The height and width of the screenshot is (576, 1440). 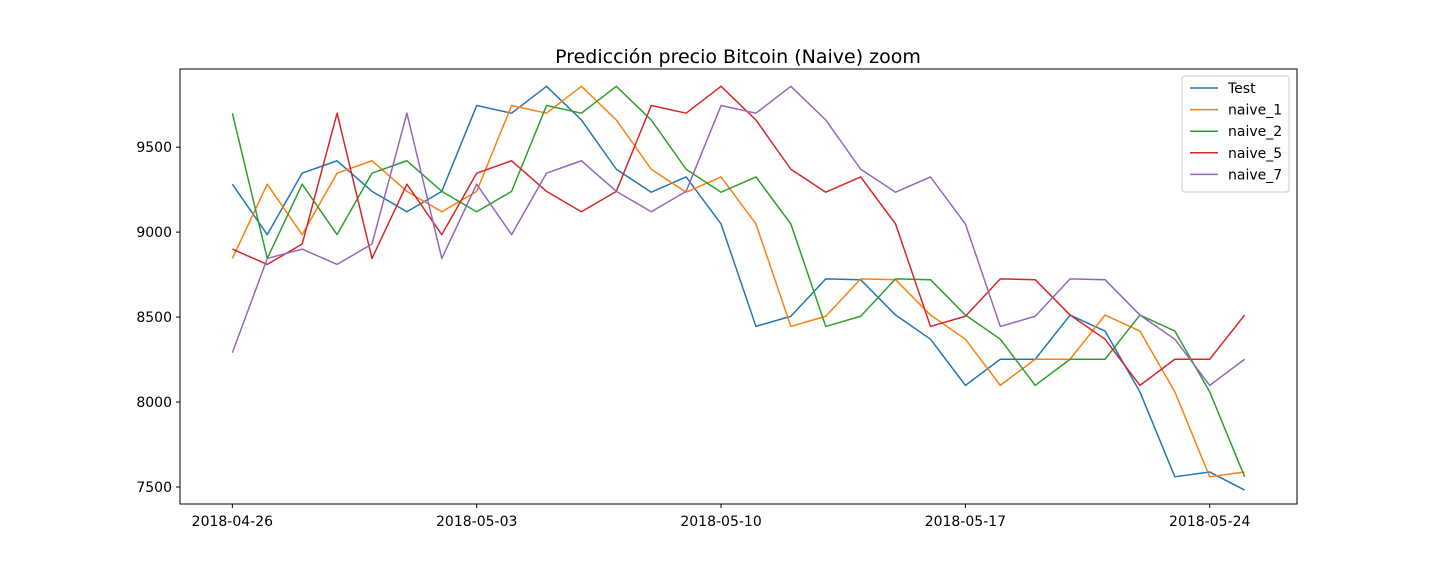 What do you see at coordinates (154, 233) in the screenshot?
I see `y-tick-label: 9000` at bounding box center [154, 233].